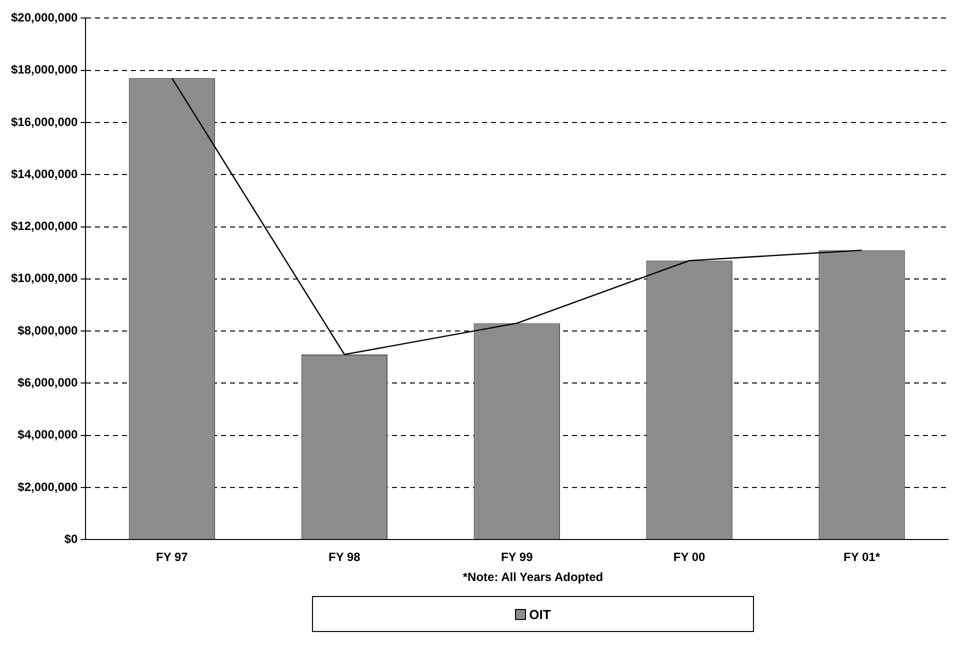 This screenshot has height=667, width=968. Describe the element at coordinates (44, 17) in the screenshot. I see `y-tick-label: $20,000,000` at that location.